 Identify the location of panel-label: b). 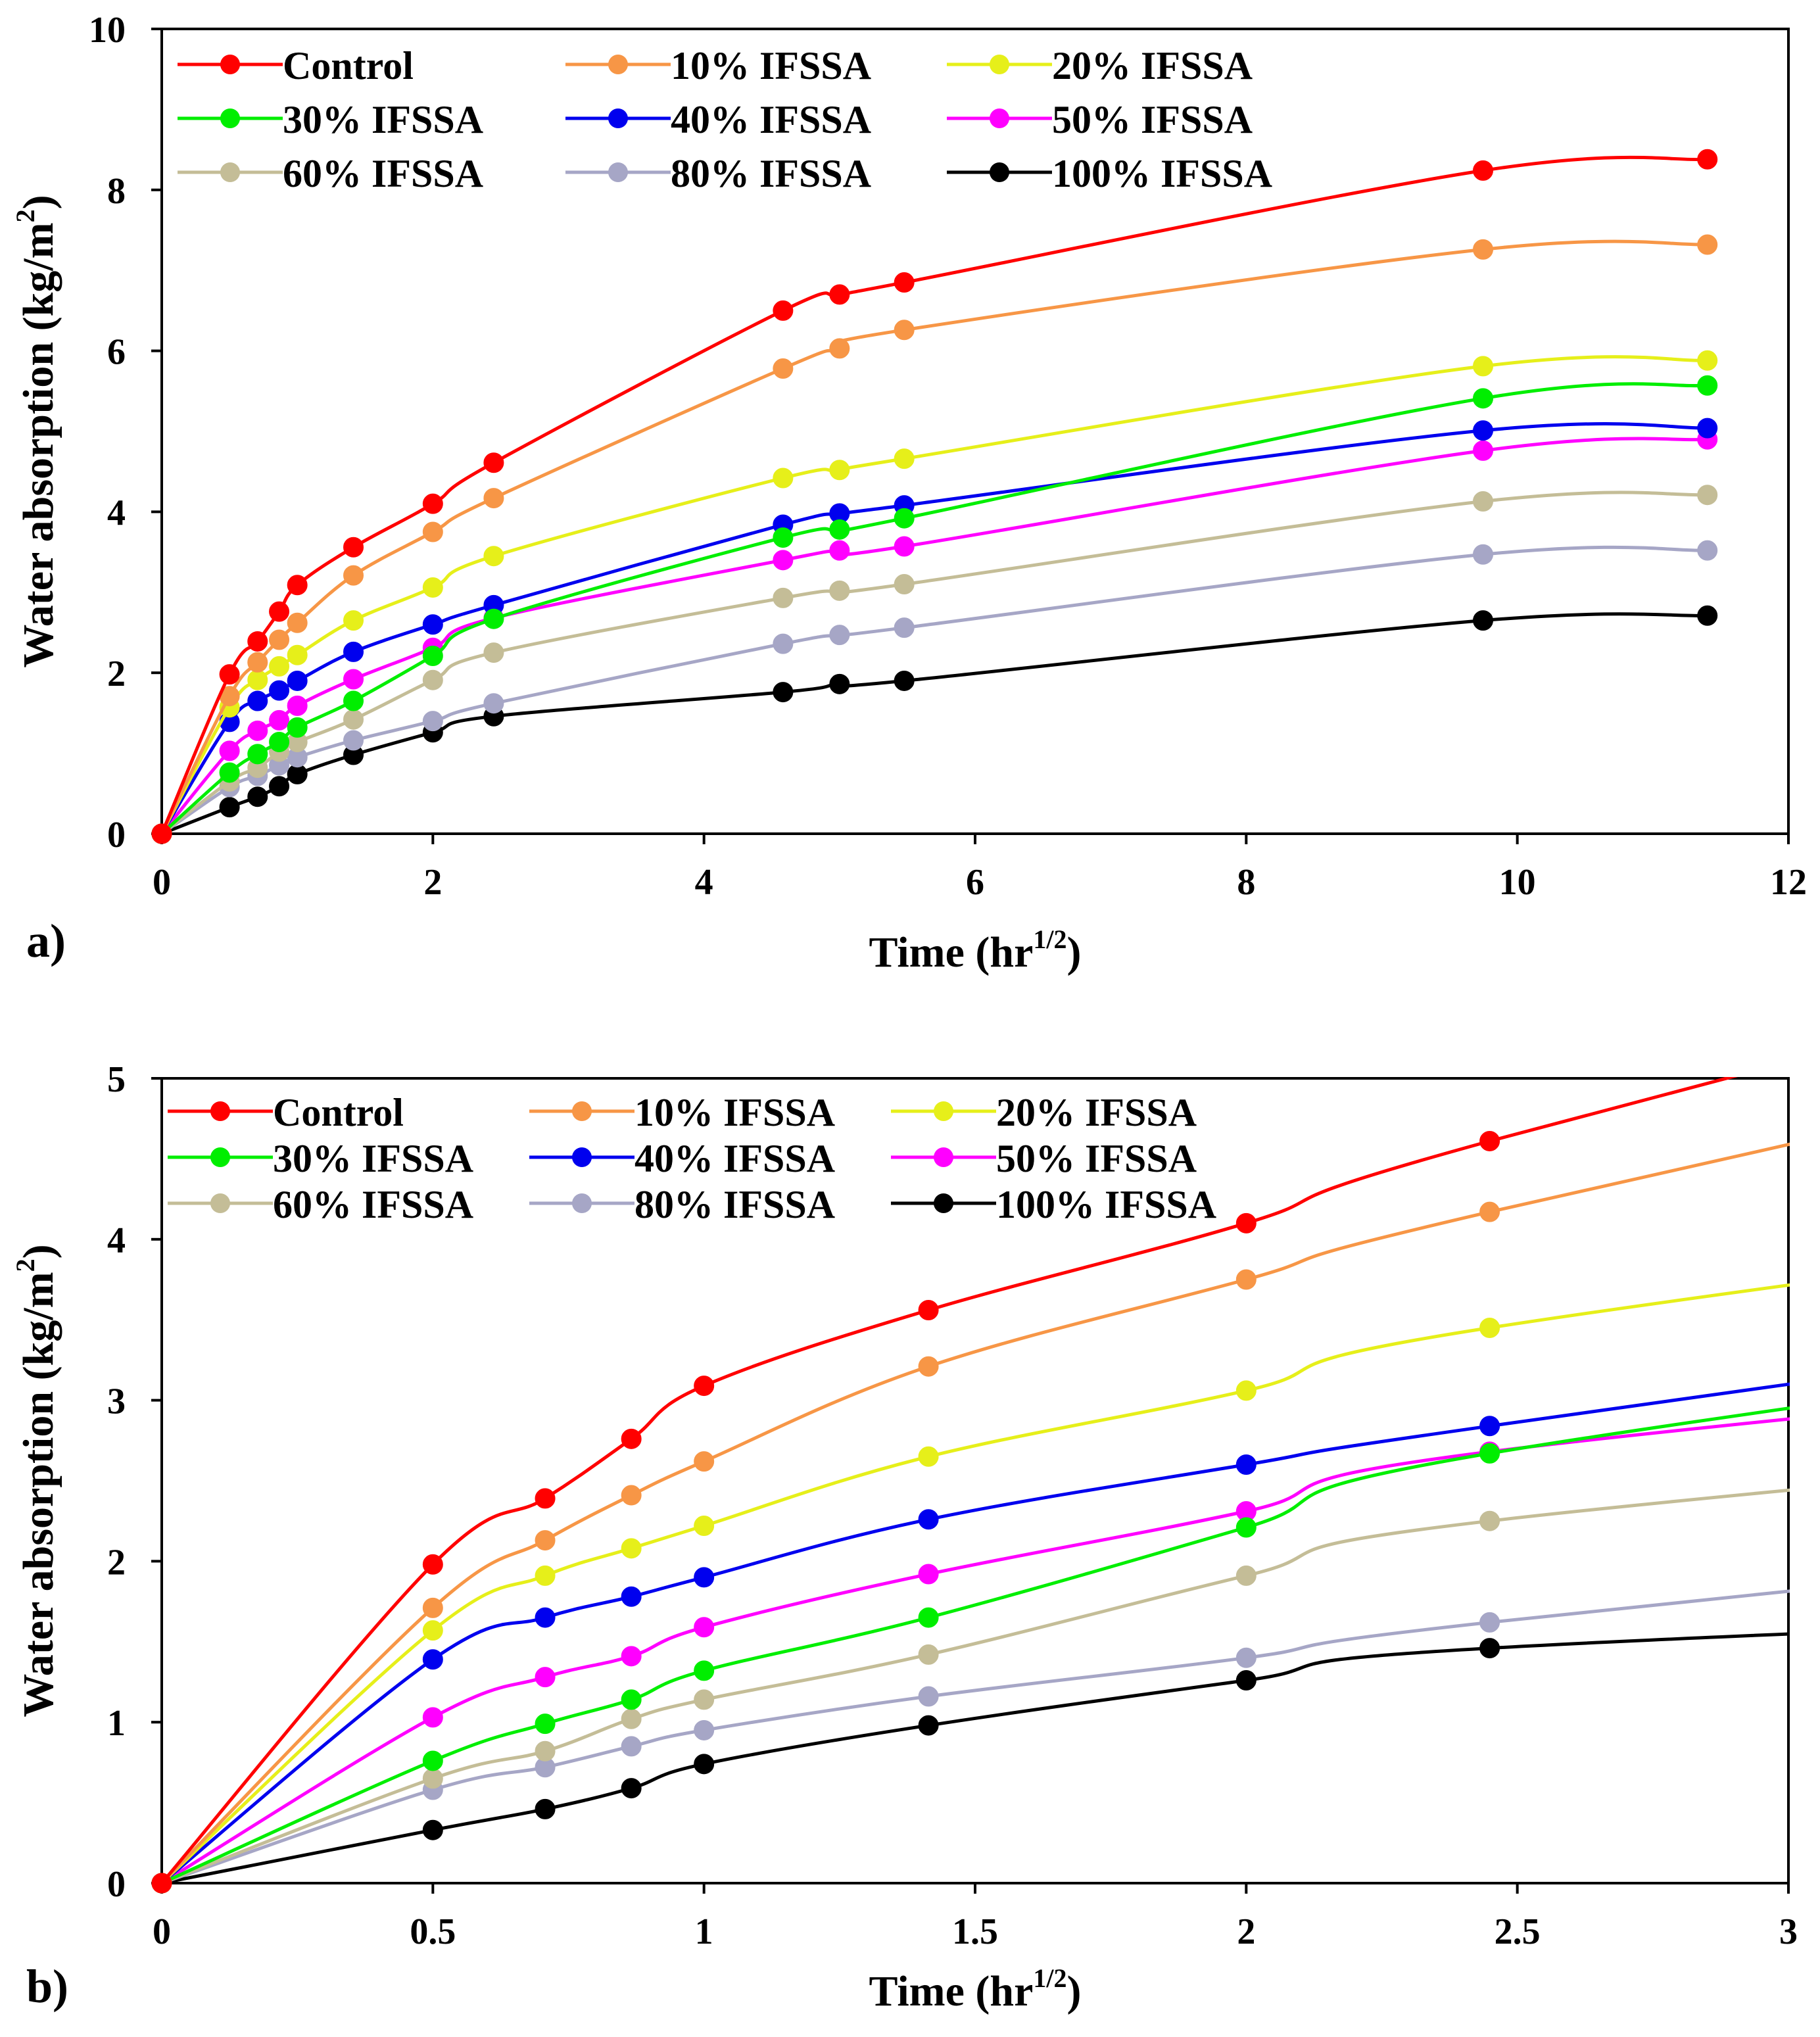
(47, 1986).